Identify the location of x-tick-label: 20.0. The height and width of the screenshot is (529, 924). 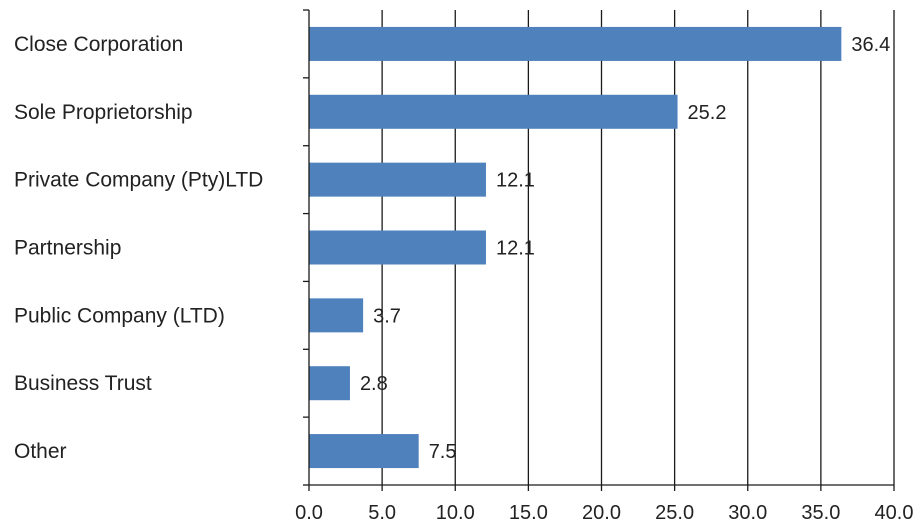
(601, 513).